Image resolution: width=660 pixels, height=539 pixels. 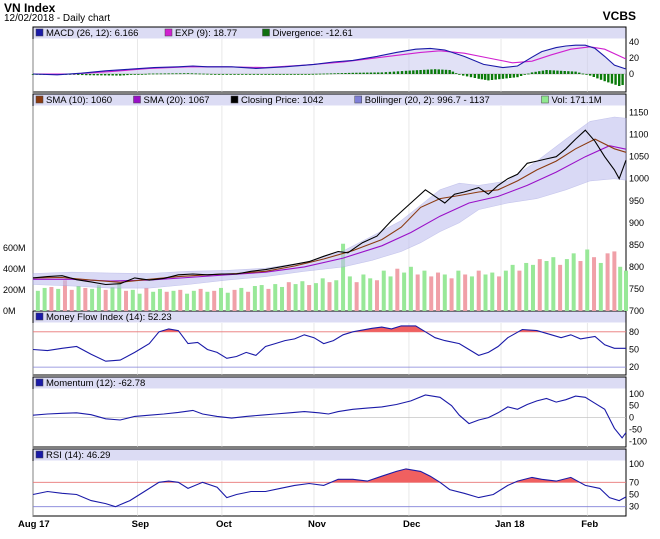 I want to click on x-tick-label-5: Jan 18, so click(x=510, y=524).